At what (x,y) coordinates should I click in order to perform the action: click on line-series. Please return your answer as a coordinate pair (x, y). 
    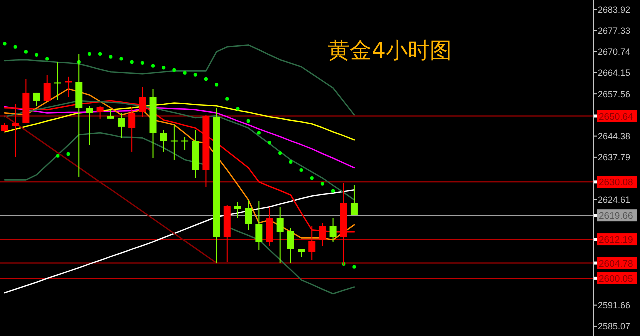
    Looking at the image, I should click on (111, 189).